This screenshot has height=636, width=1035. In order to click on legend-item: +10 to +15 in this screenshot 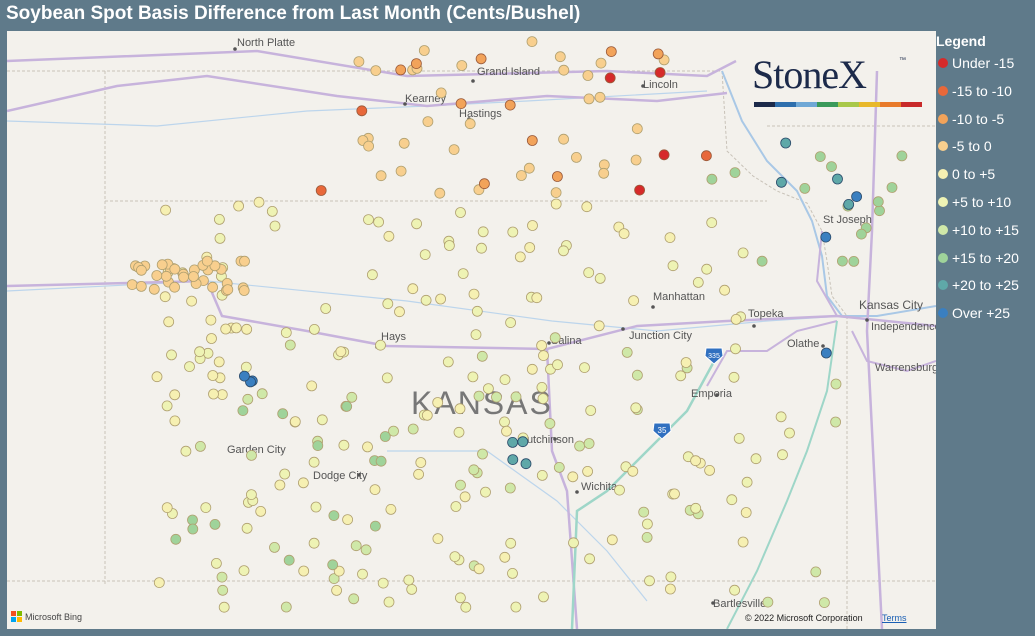, I will do `click(977, 230)`.